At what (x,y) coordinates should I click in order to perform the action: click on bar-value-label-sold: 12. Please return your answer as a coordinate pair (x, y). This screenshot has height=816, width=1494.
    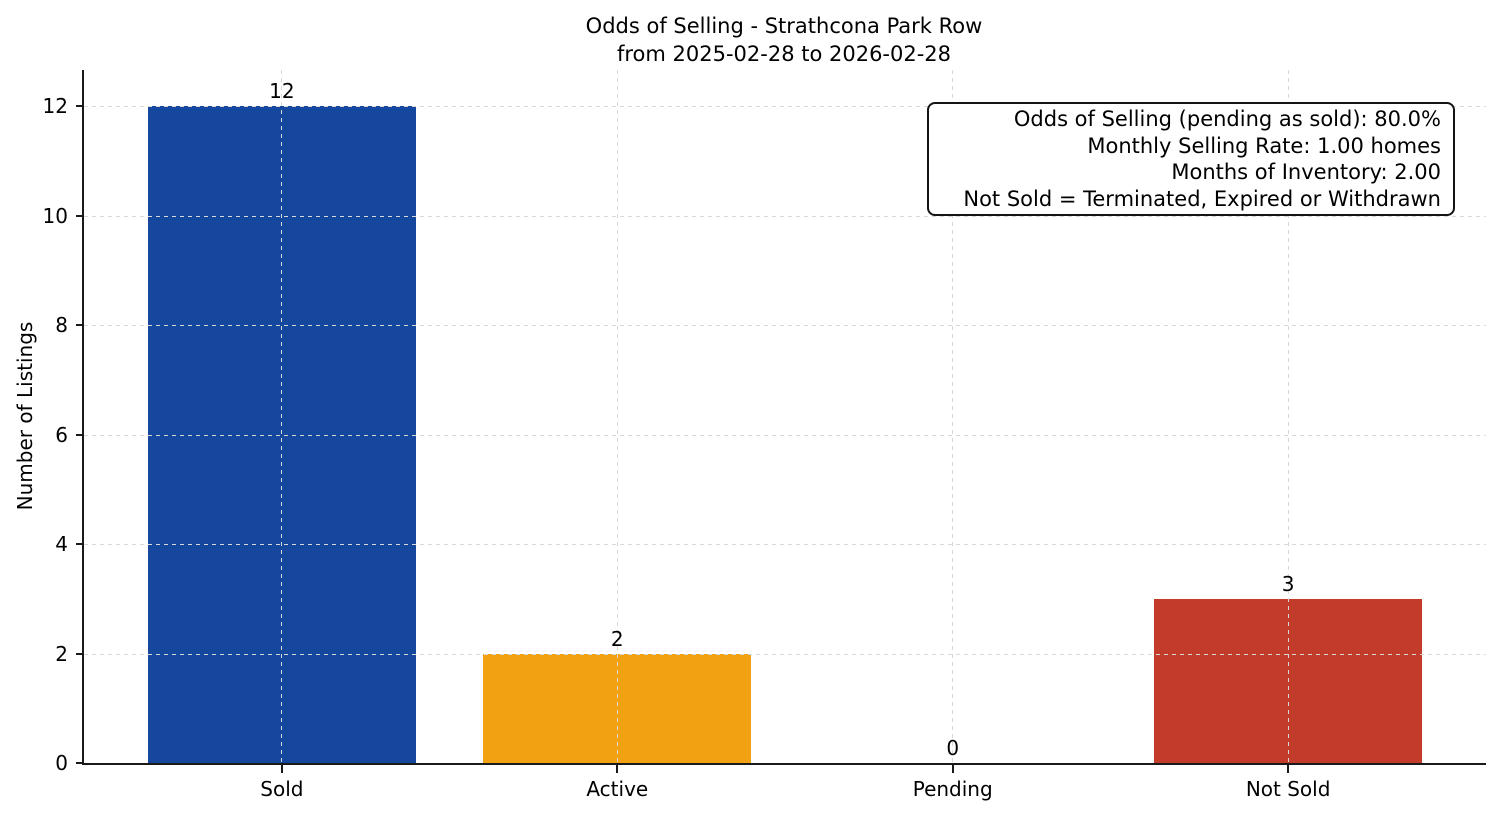
    Looking at the image, I should click on (282, 91).